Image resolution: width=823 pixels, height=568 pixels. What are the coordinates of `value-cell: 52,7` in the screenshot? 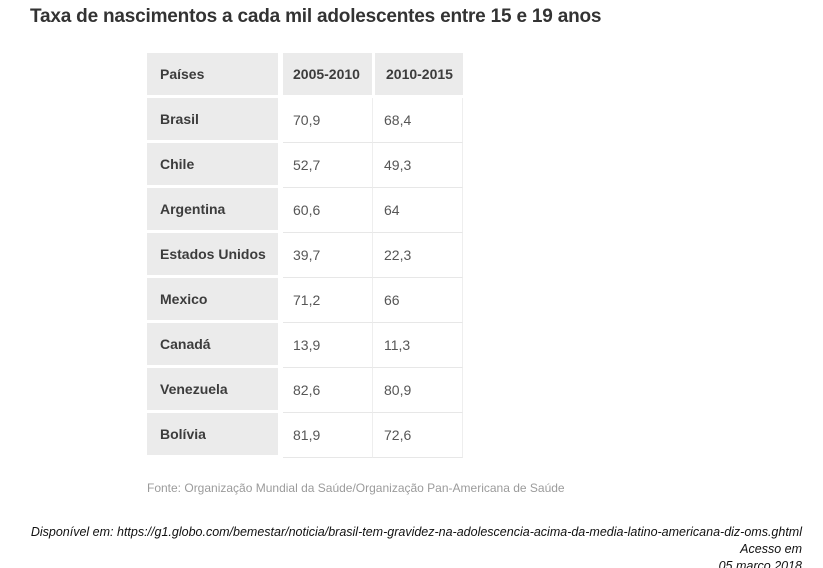 It's located at (327, 165).